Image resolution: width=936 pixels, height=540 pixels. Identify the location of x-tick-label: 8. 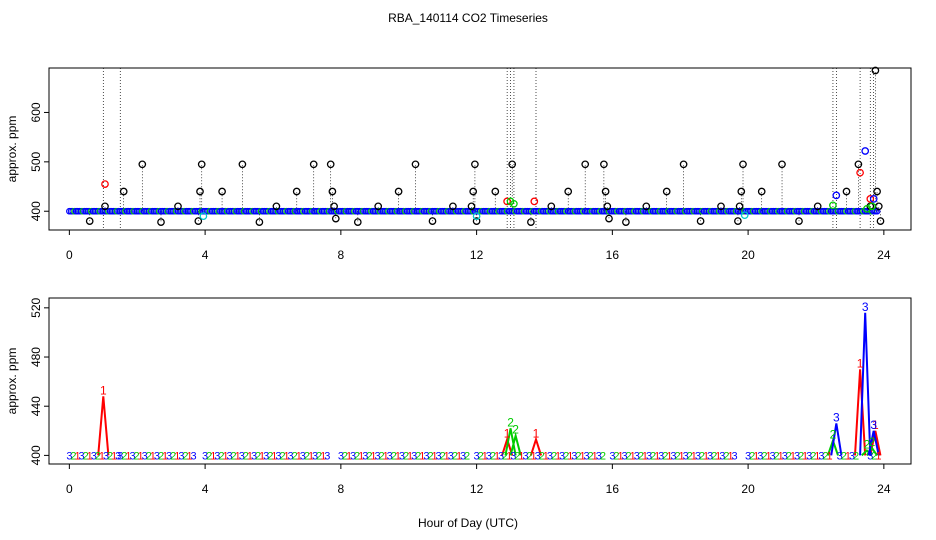
(341, 489).